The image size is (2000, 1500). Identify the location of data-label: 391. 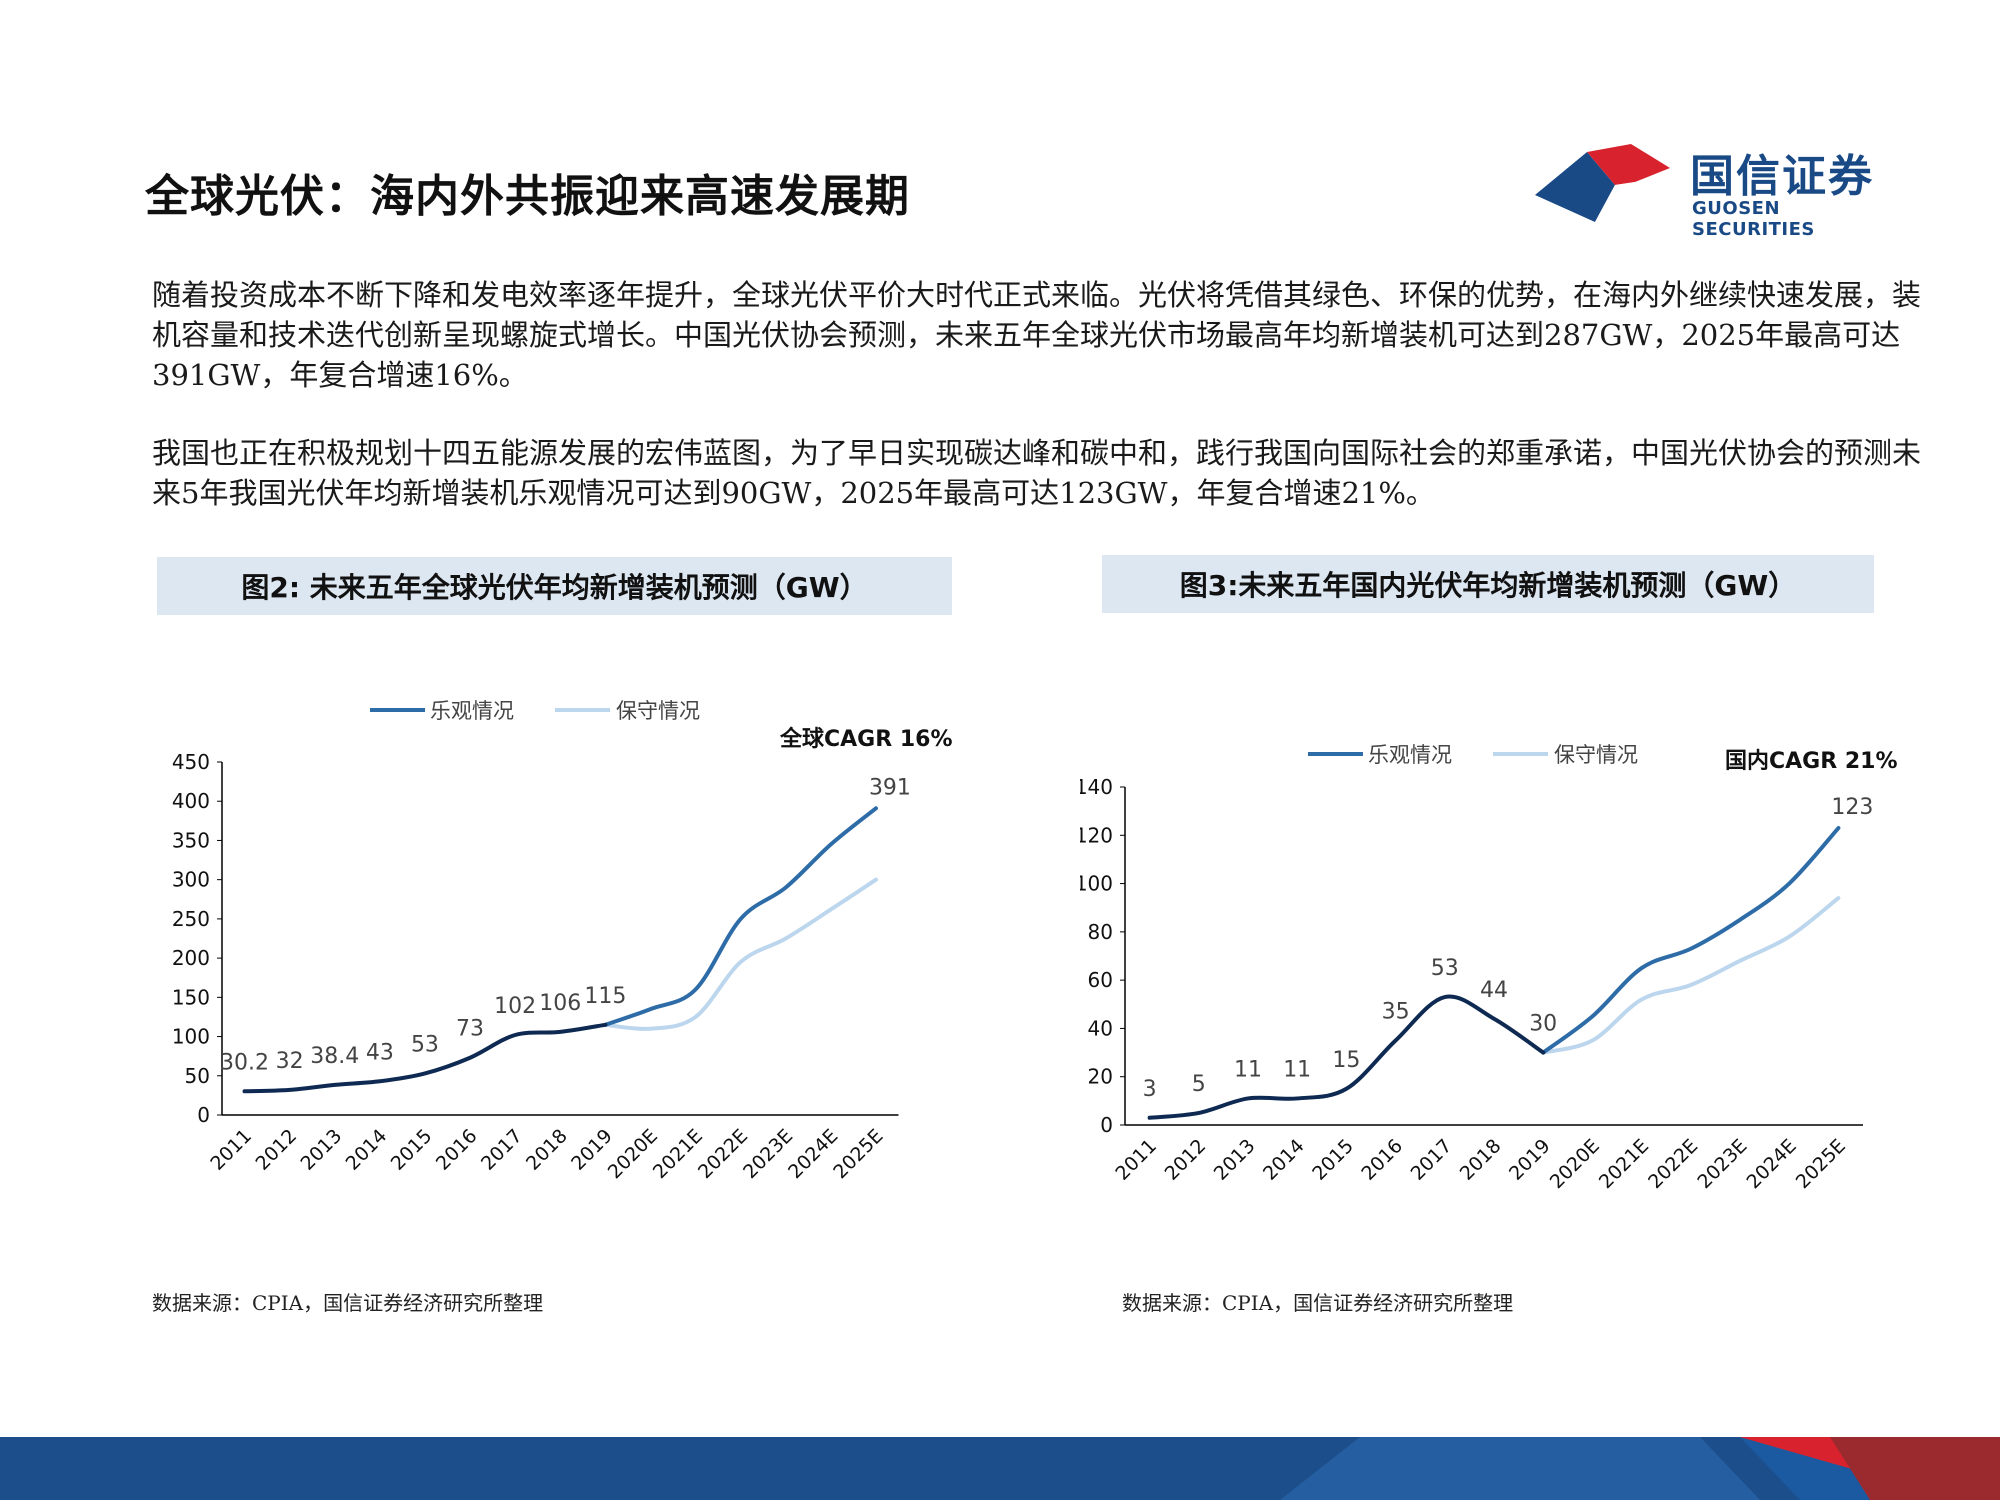
(890, 787).